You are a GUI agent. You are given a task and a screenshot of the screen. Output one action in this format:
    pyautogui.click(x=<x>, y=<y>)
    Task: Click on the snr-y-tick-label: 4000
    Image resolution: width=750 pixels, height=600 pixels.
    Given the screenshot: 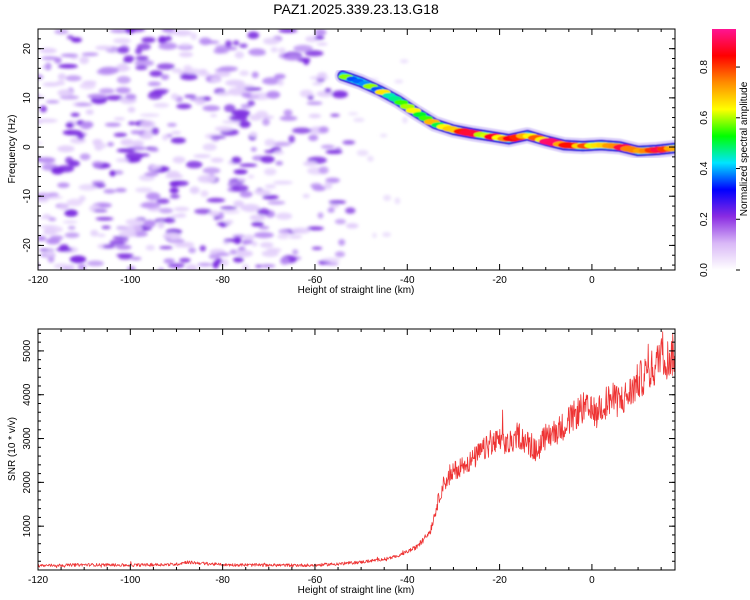 What is the action you would take?
    pyautogui.click(x=27, y=394)
    